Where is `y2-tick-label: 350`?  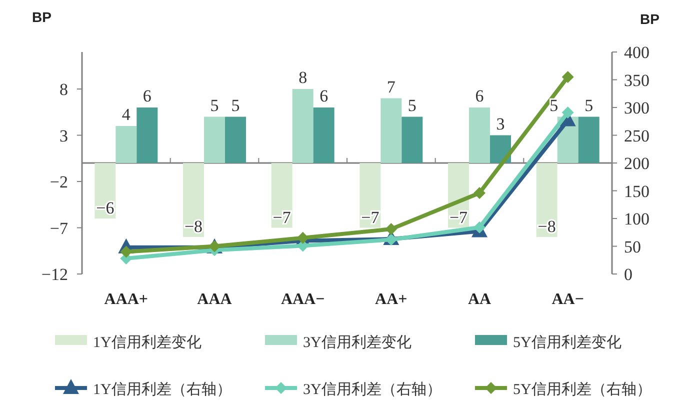
y2-tick-label: 350 is located at coordinates (637, 80).